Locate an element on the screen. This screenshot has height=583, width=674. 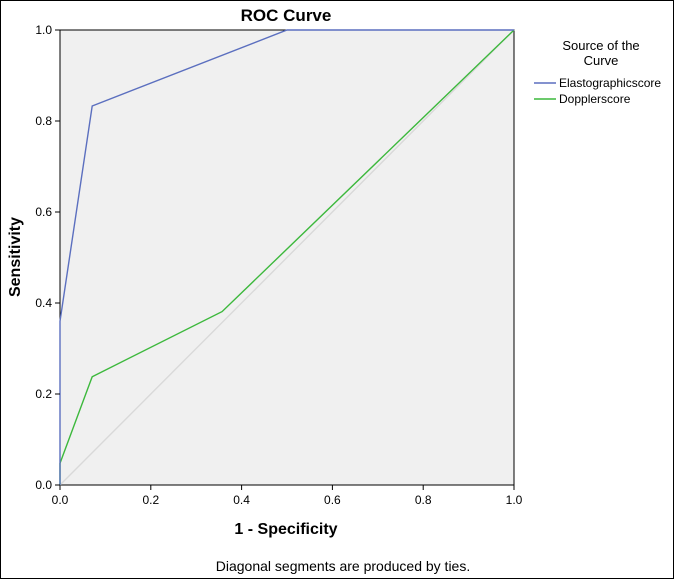
y-tick-label: 1.0 is located at coordinates (43, 30).